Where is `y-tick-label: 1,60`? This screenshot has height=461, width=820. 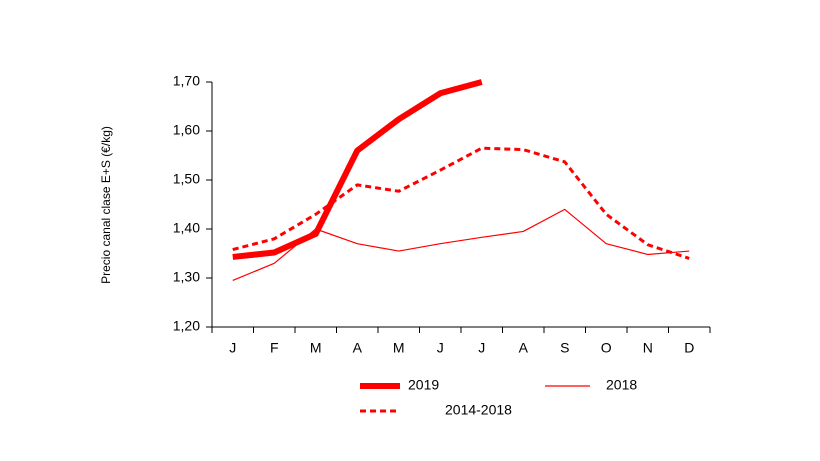
y-tick-label: 1,60 is located at coordinates (186, 130).